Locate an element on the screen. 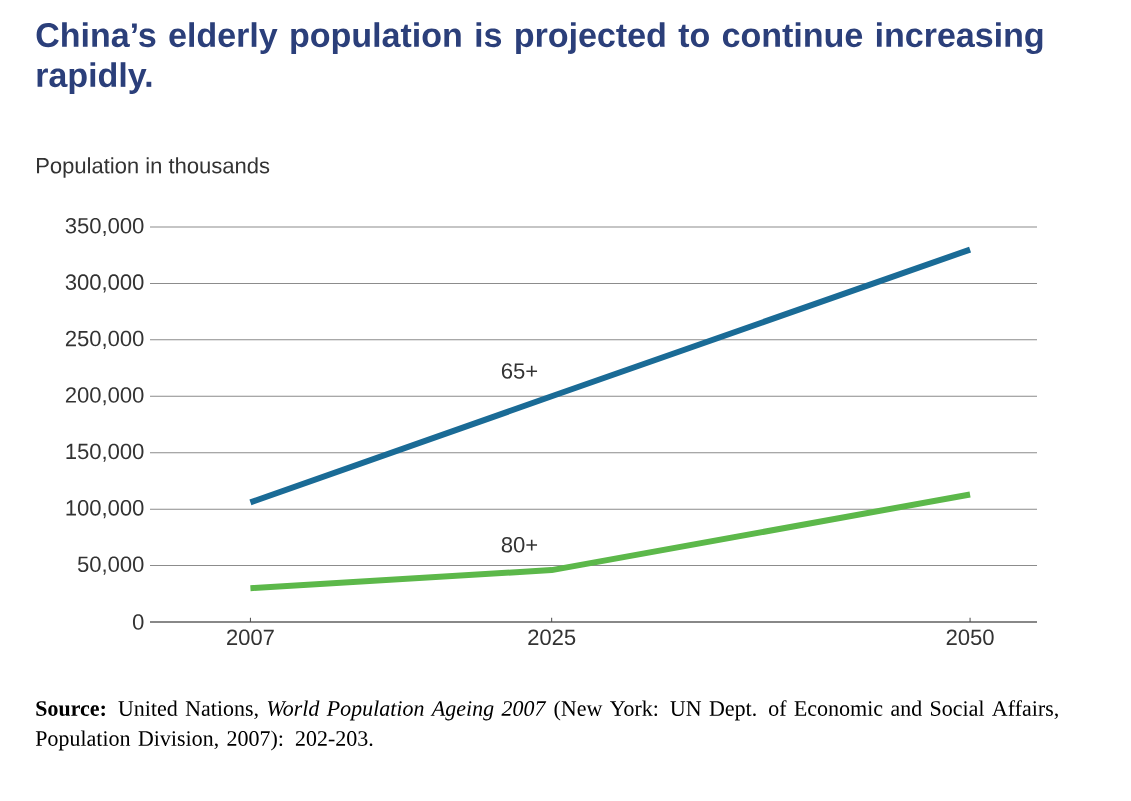 This screenshot has width=1131, height=801. y-tick-label: 100,000 is located at coordinates (105, 509).